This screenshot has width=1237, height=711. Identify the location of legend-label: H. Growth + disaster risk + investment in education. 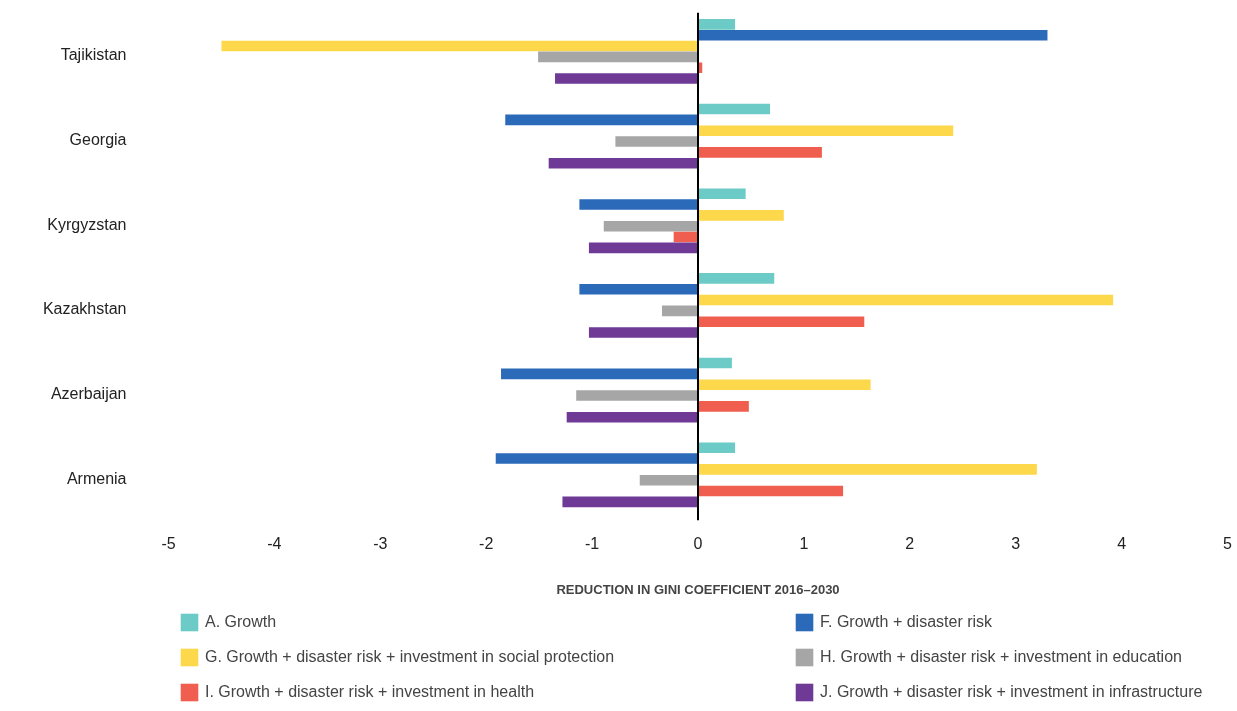
(1001, 657).